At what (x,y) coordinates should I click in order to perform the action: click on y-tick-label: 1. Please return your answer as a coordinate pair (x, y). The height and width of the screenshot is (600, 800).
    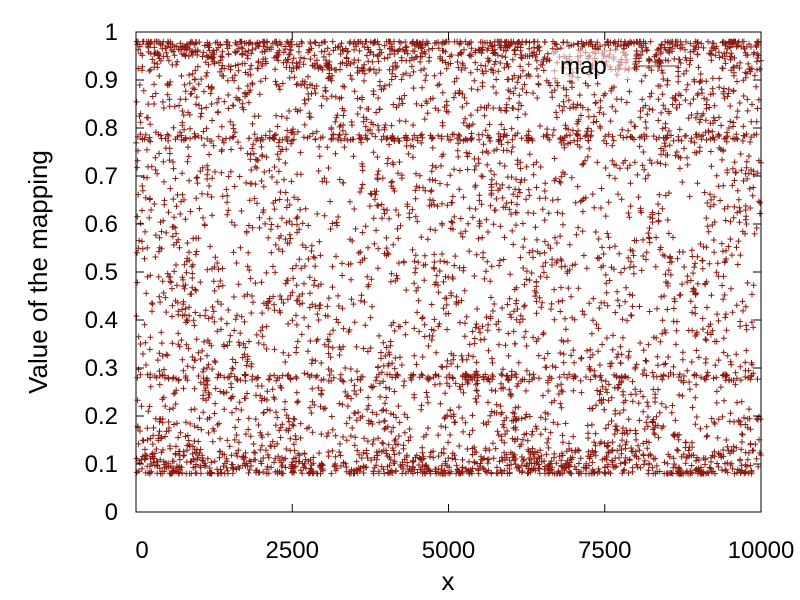
    Looking at the image, I should click on (111, 32).